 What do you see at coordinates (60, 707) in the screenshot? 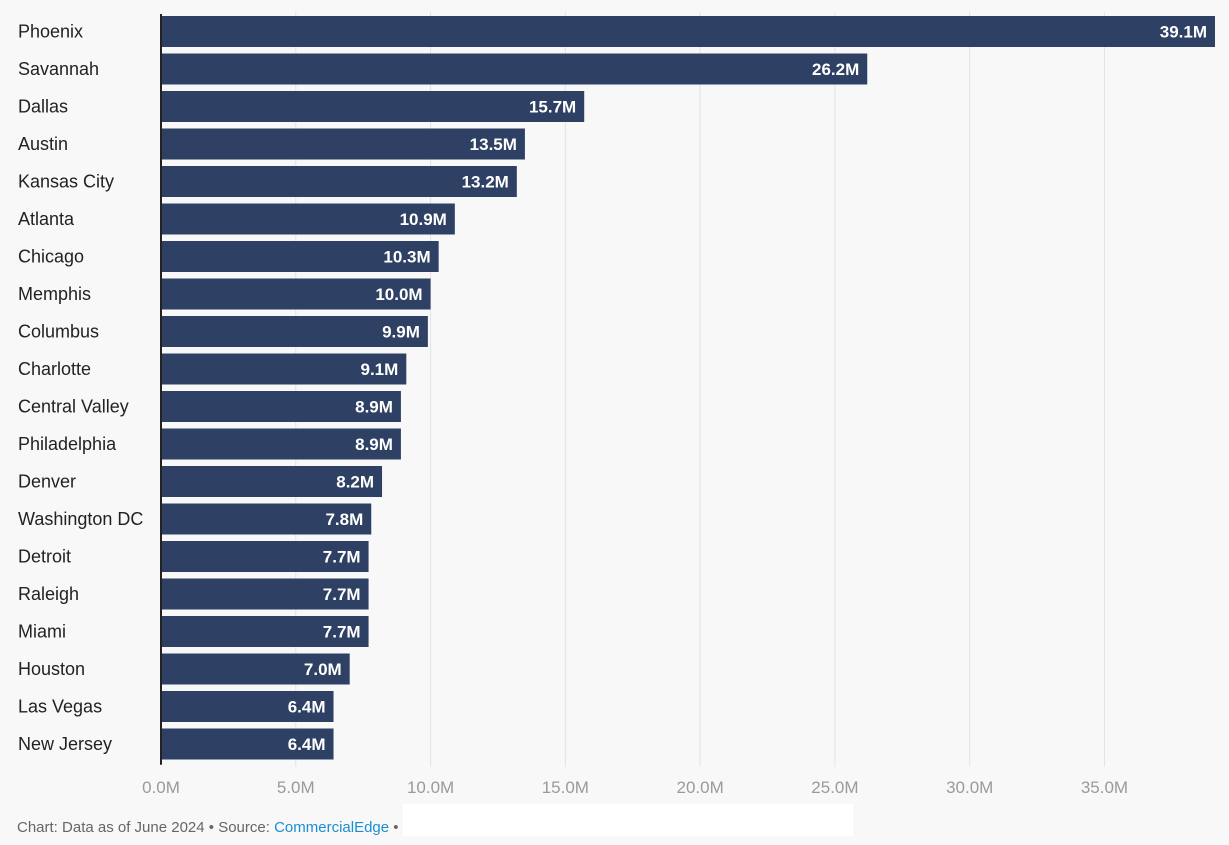
I see `category-label: Las Vegas` at bounding box center [60, 707].